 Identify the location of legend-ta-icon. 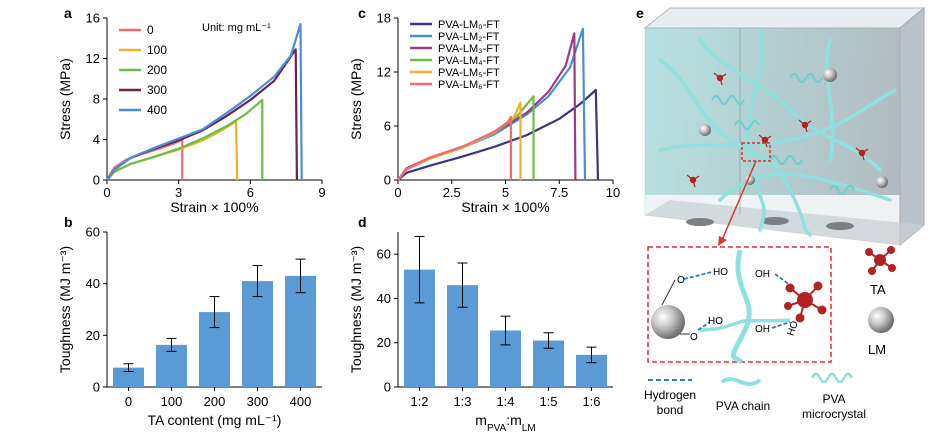
(880, 260).